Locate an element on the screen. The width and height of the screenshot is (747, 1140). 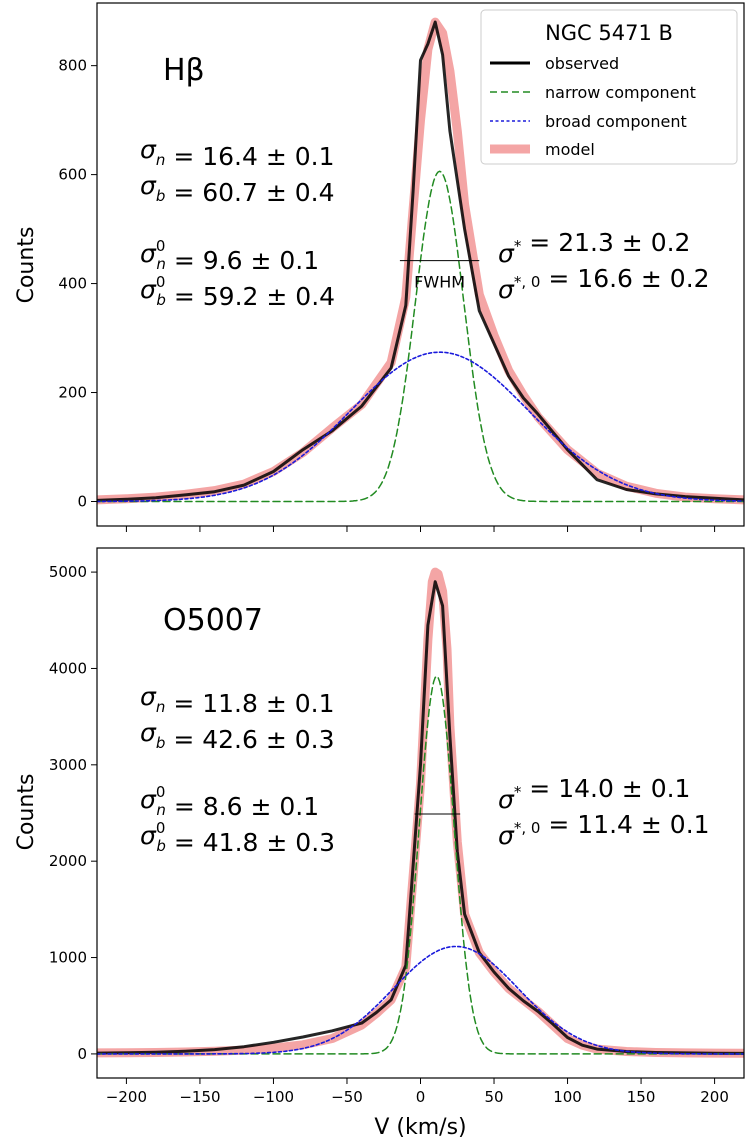
y-tick-label: 1000 is located at coordinates (68, 958).